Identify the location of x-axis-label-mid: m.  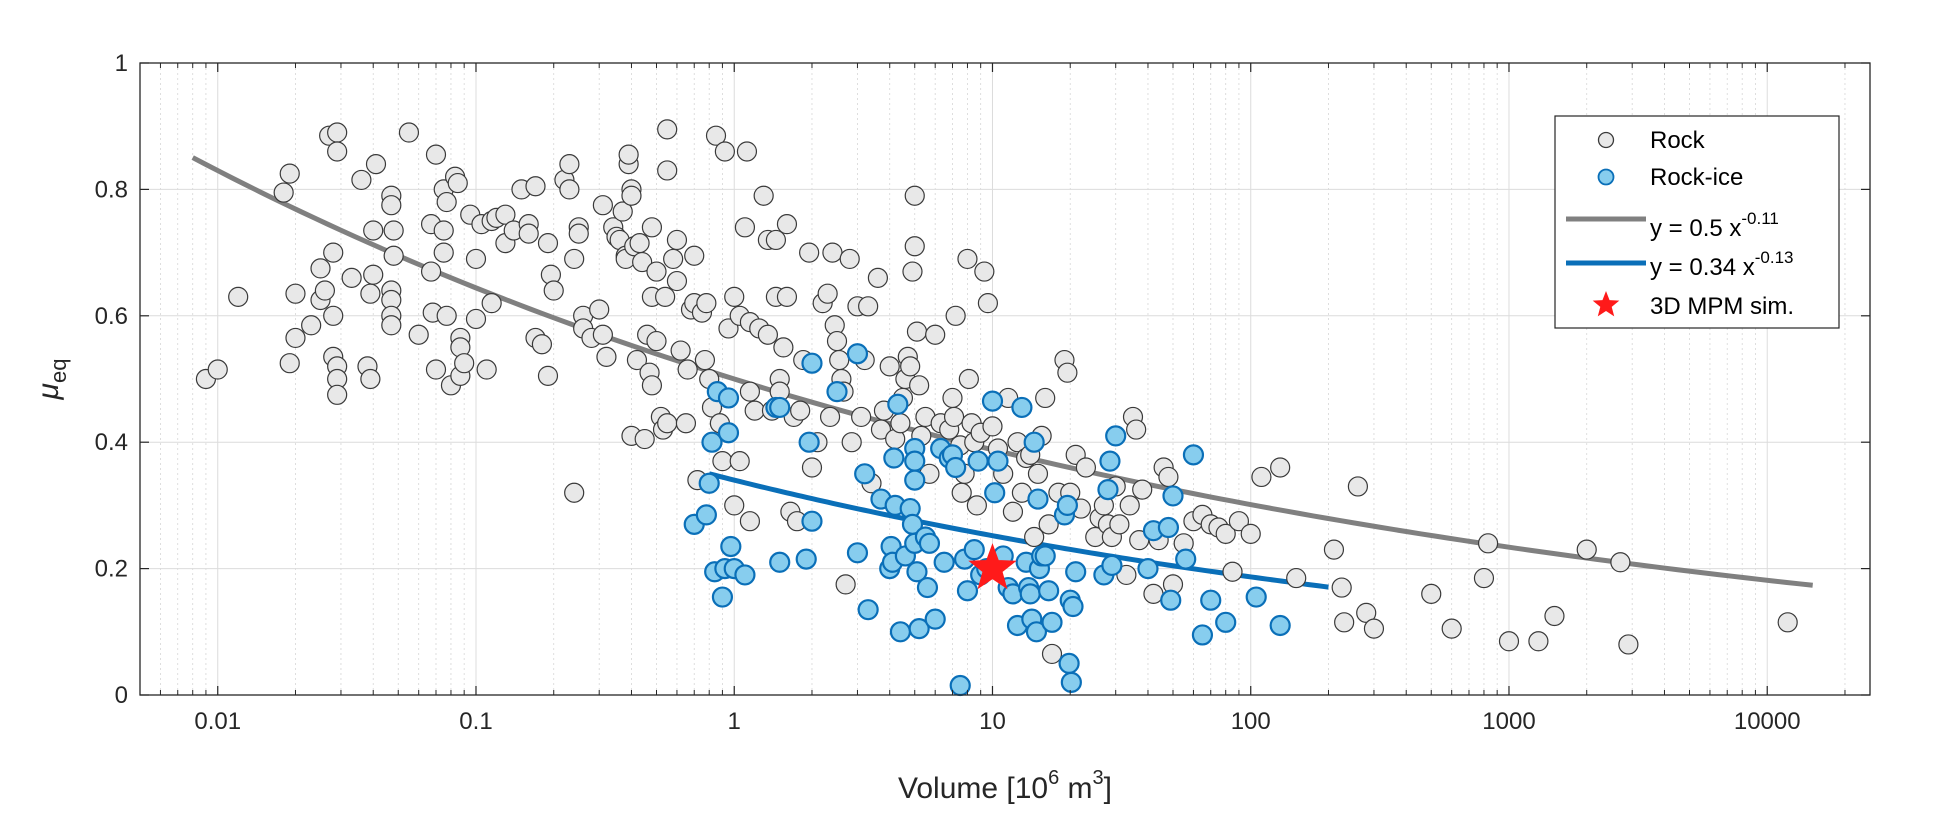
(1075, 788).